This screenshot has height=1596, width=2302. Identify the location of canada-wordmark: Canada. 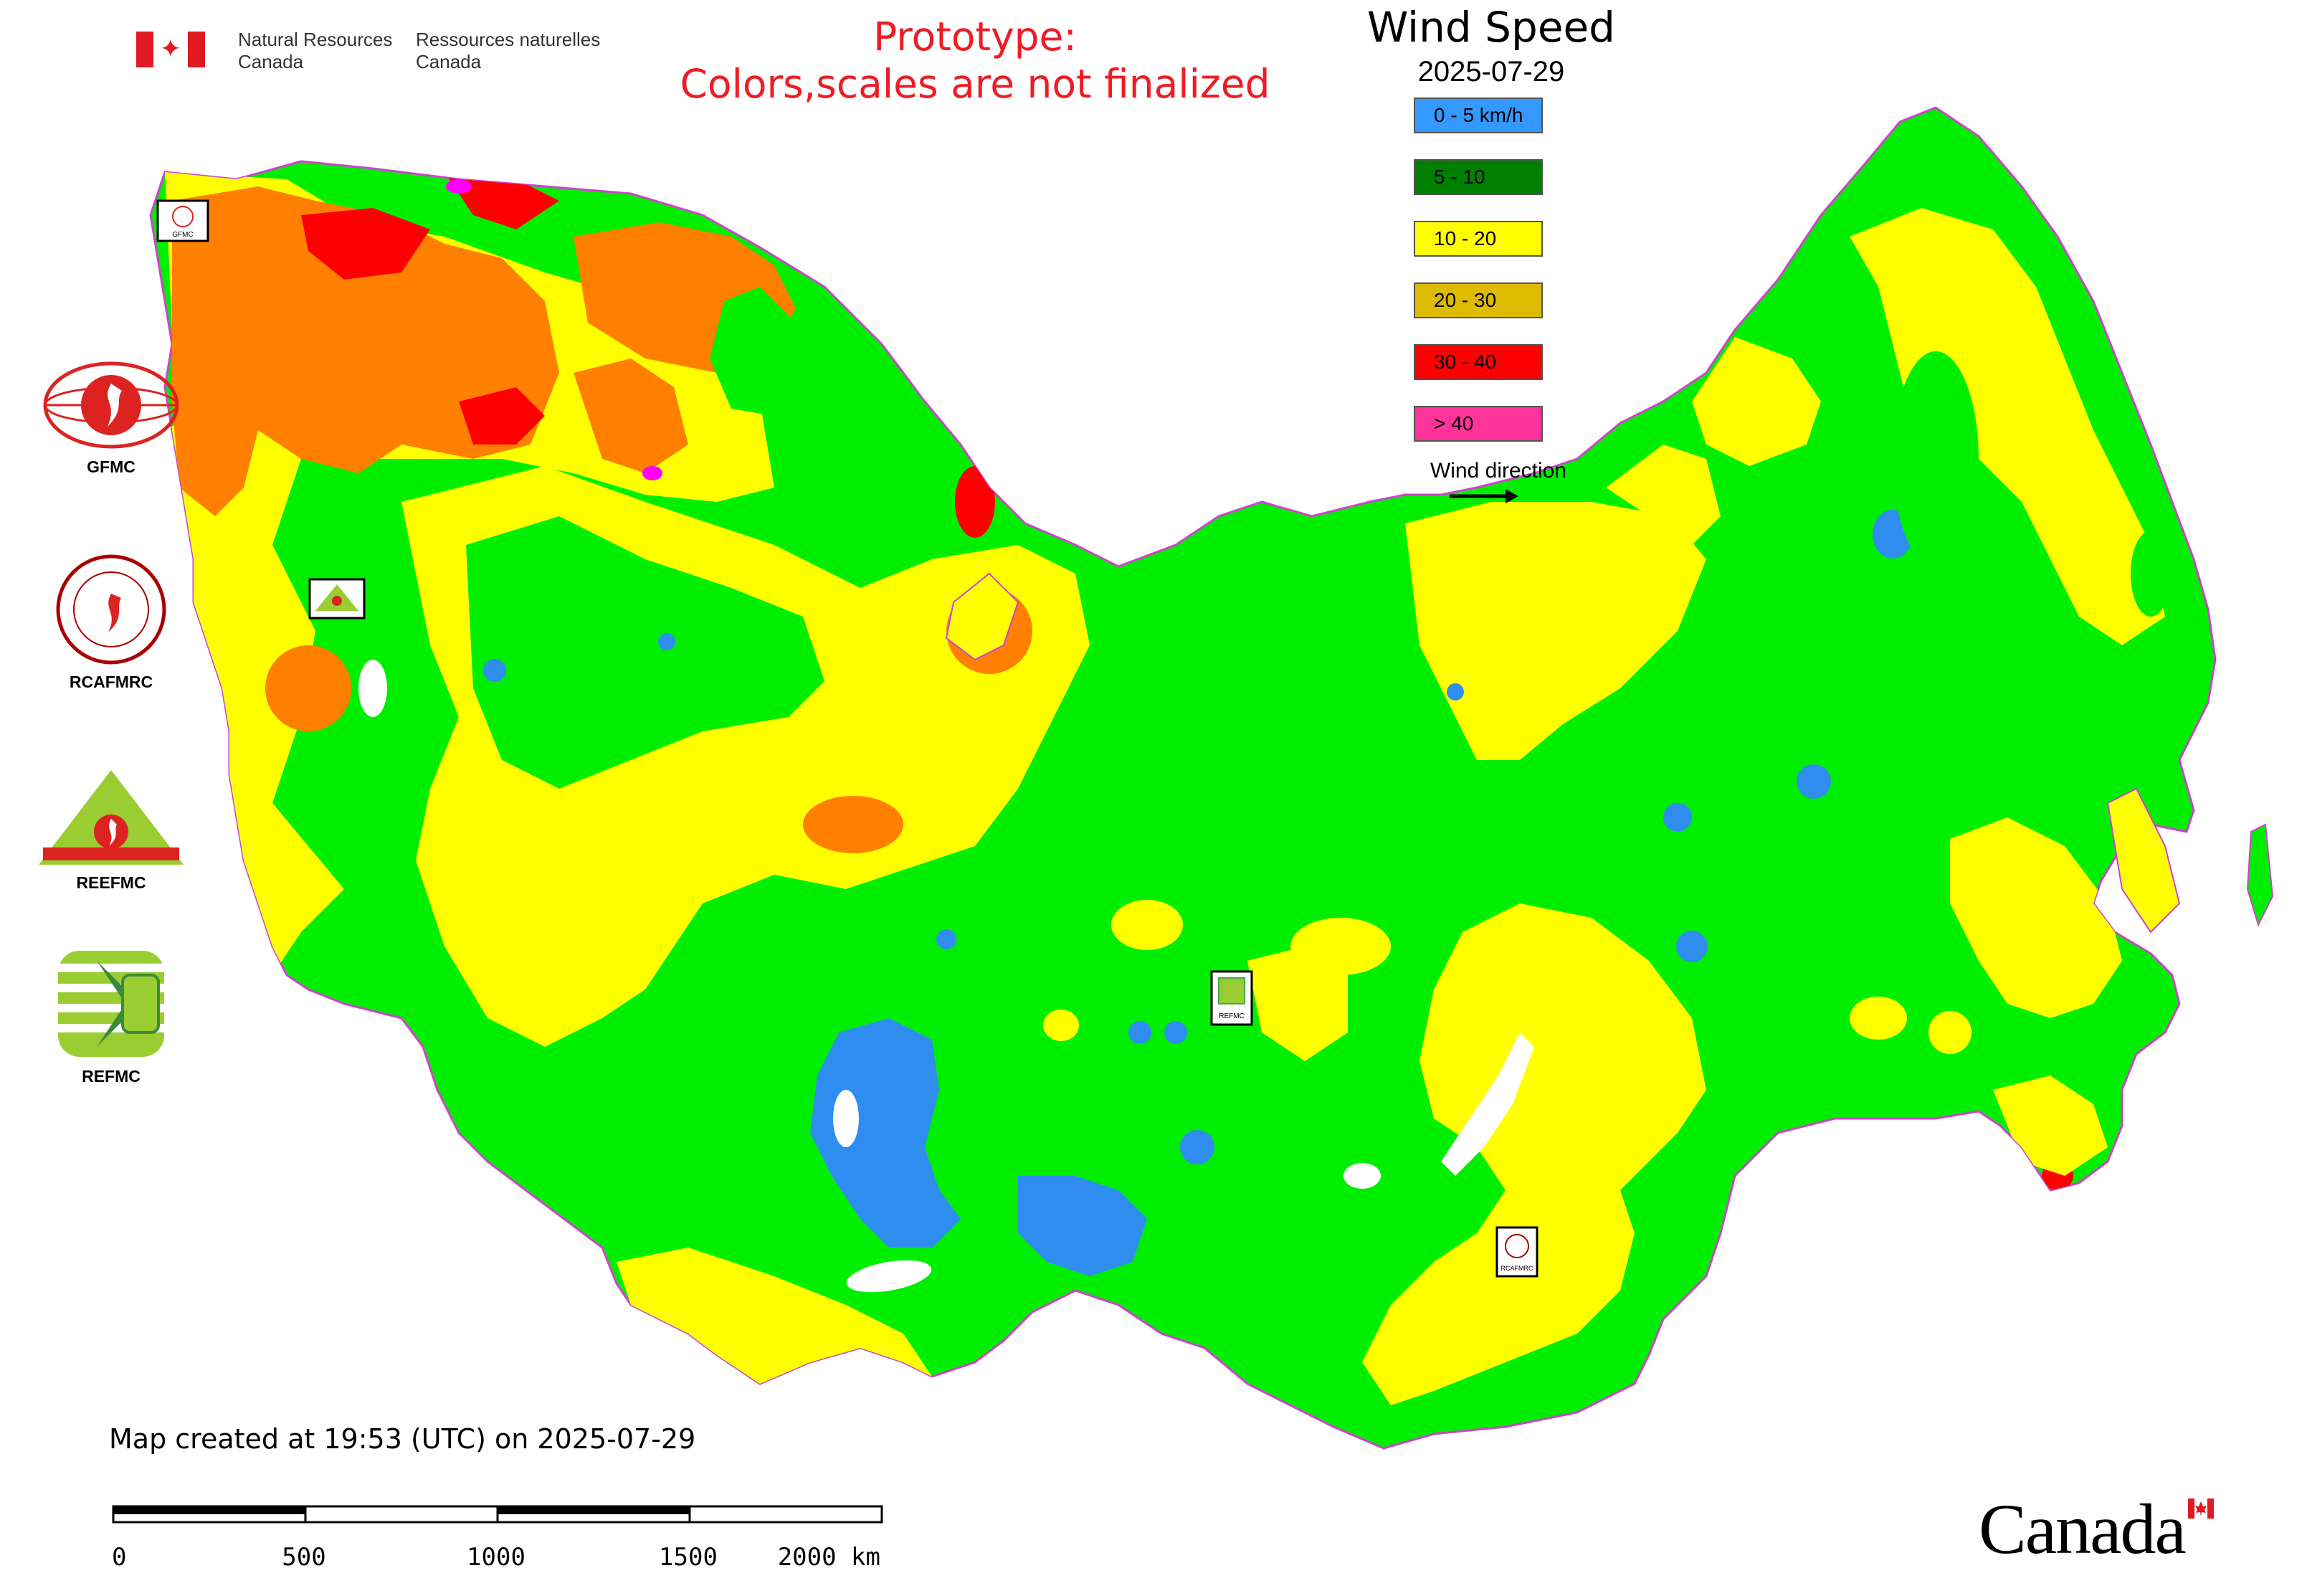
(2083, 1529).